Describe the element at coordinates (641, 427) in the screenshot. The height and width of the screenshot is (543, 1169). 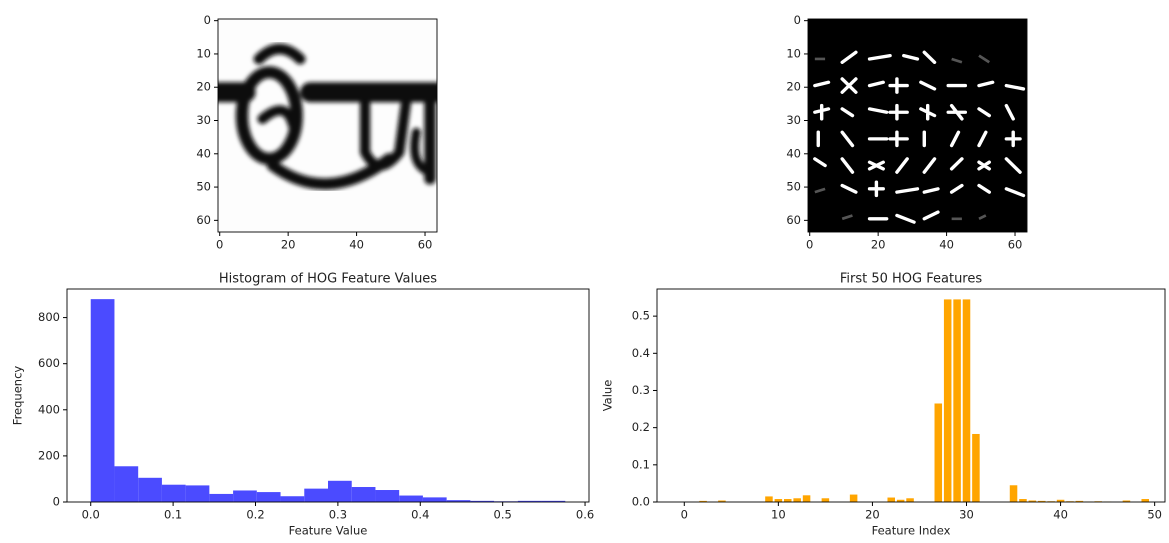
I see `y-tick-label: 0.2` at that location.